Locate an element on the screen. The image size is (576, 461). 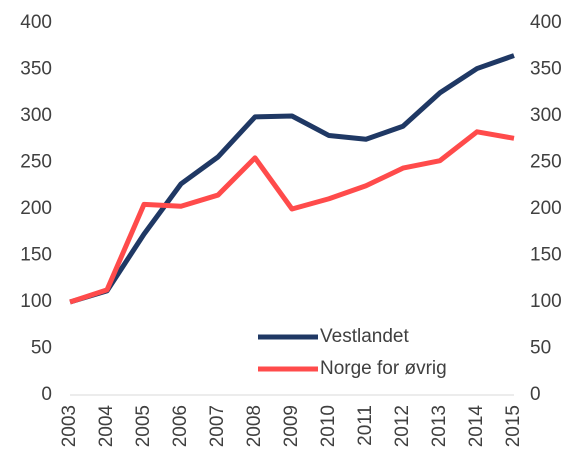
x-tick-label: 2003 is located at coordinates (69, 426).